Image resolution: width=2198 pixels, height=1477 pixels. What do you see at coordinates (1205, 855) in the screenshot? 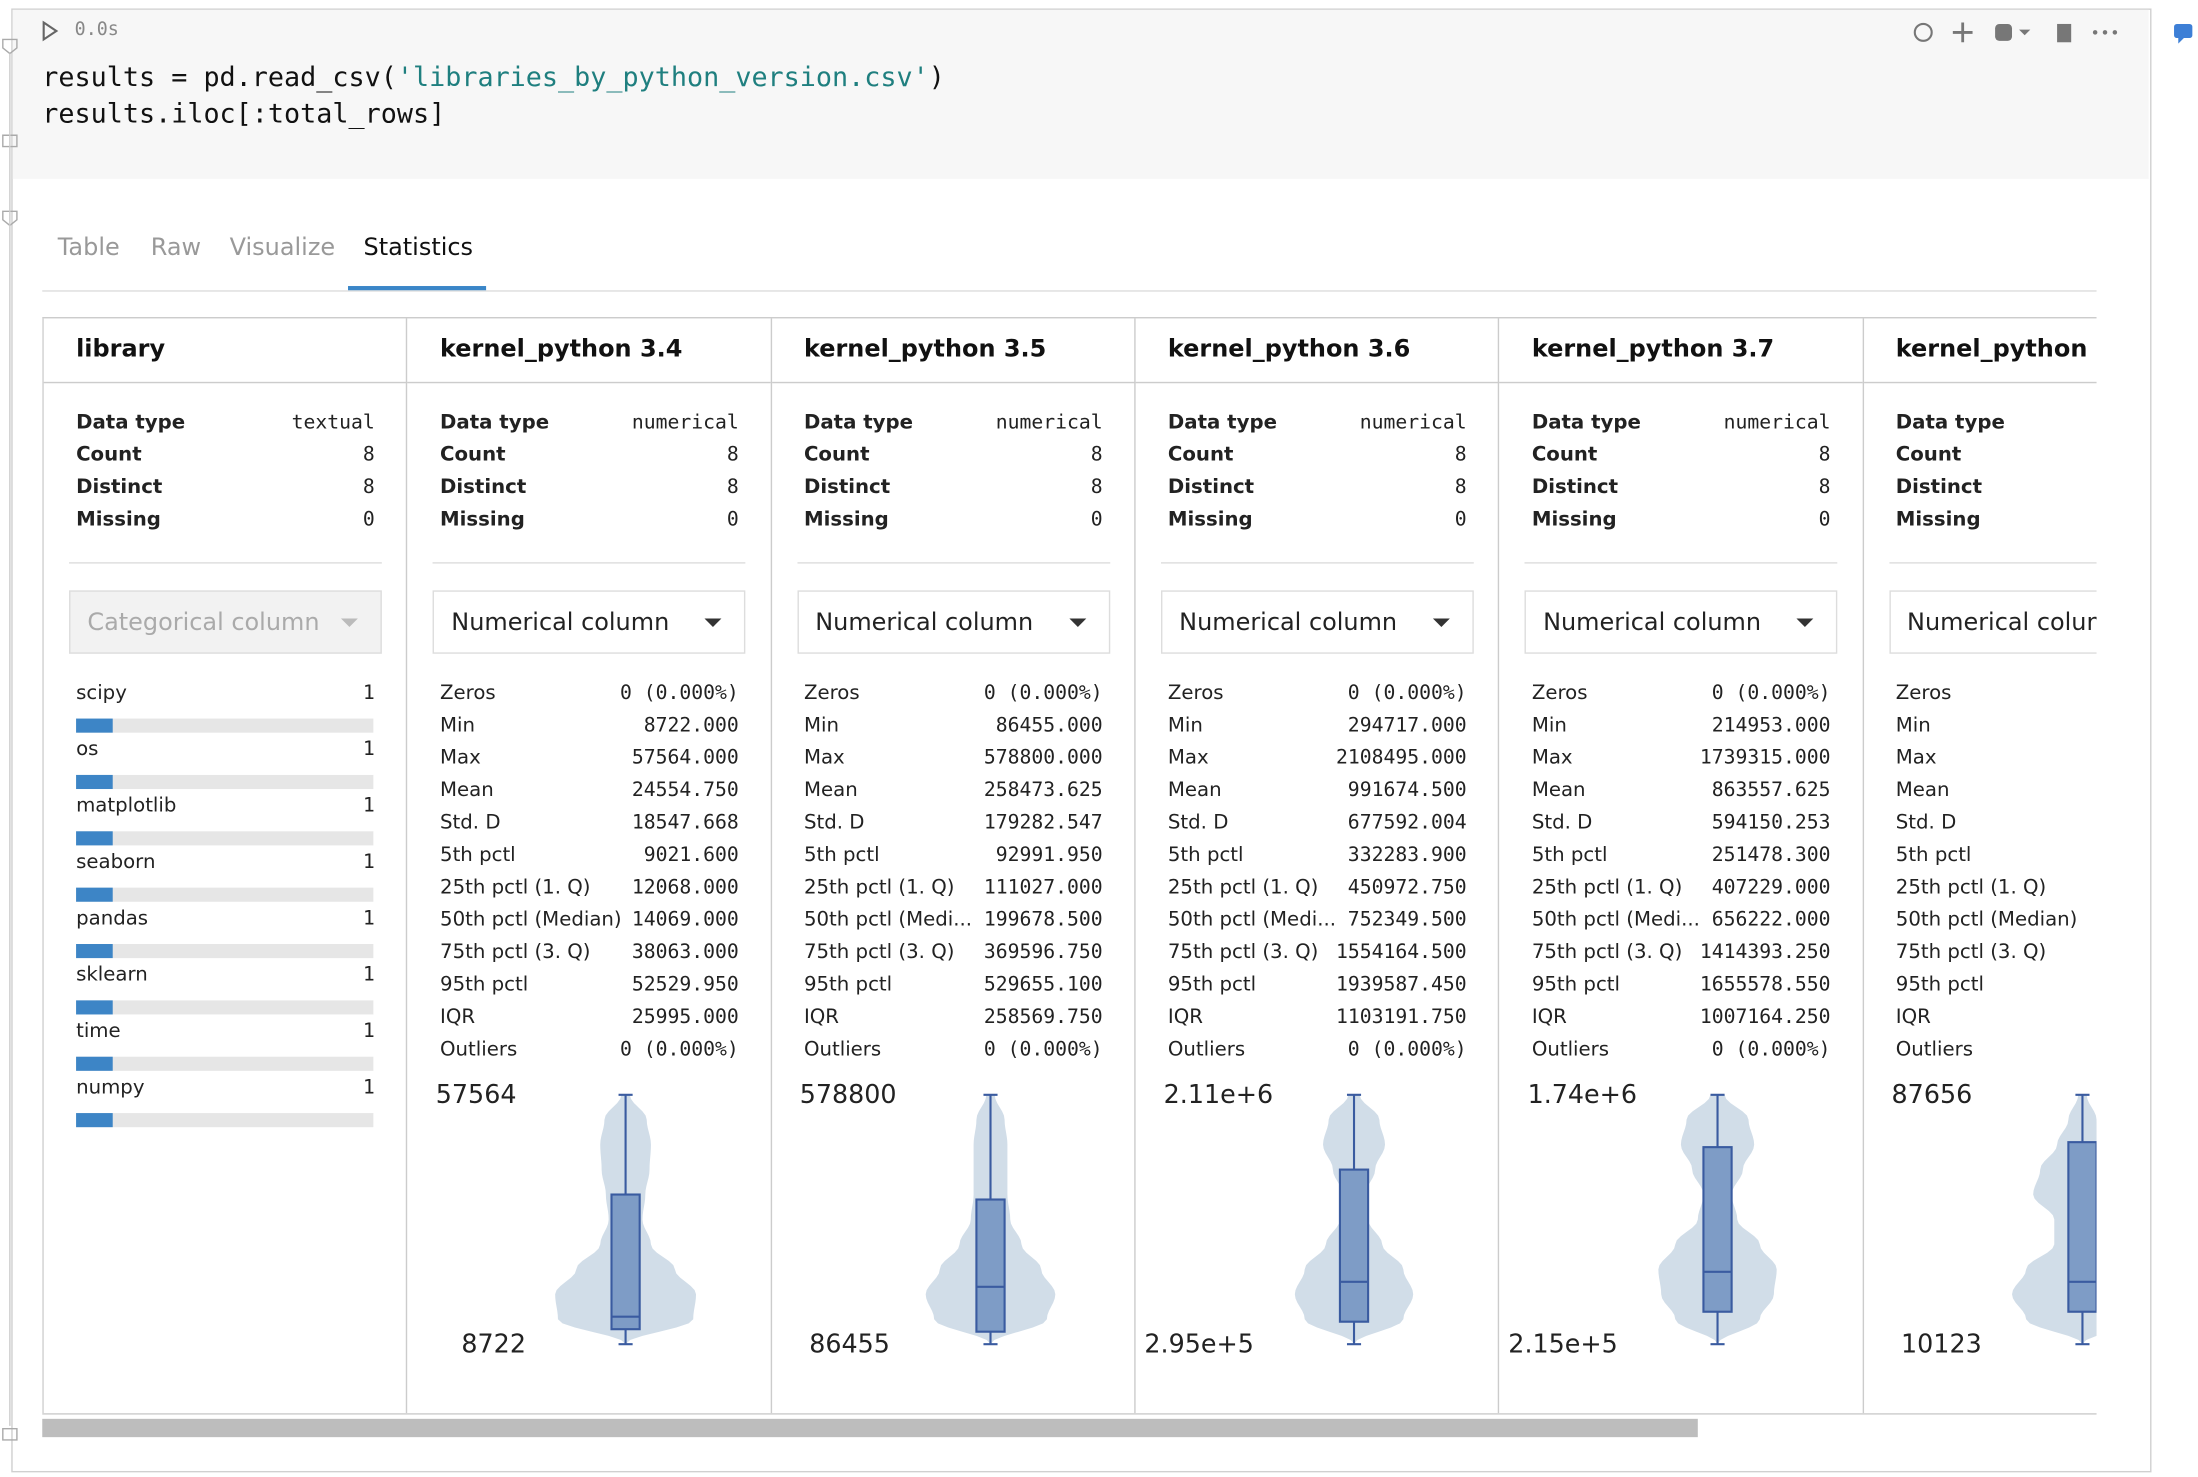
I see `stat-label: 5th pctl` at bounding box center [1205, 855].